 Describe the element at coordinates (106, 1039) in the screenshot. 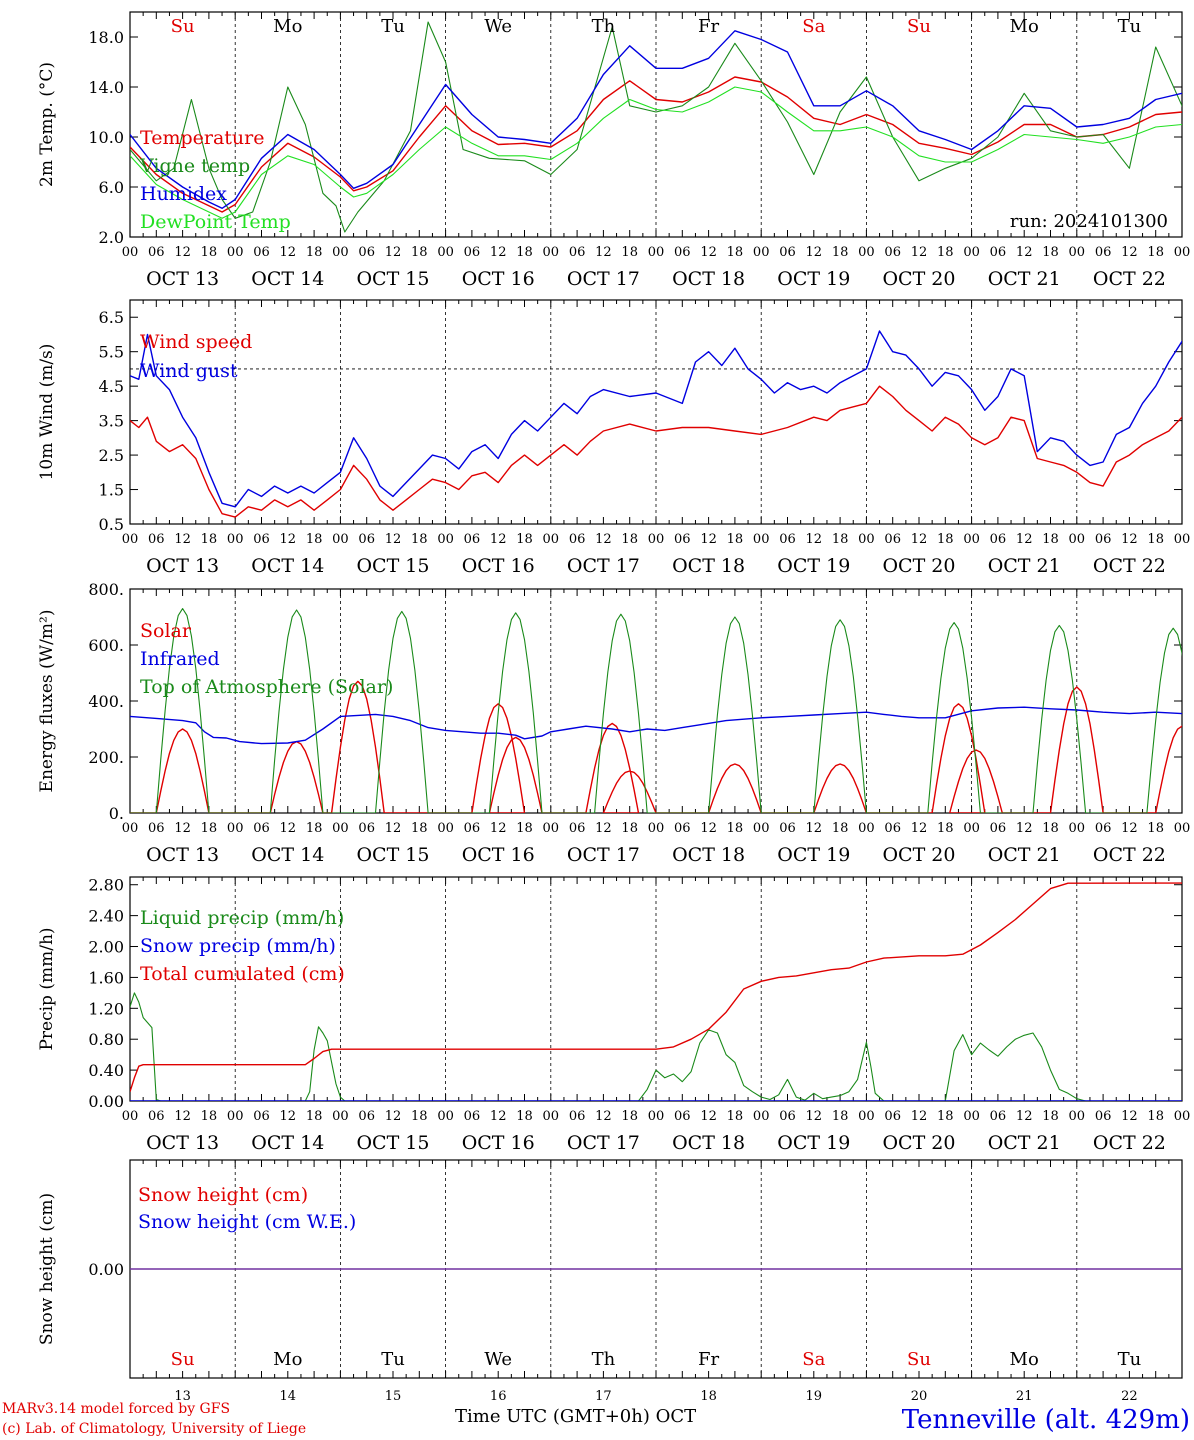

I see `y-tick-label: 0.80` at that location.